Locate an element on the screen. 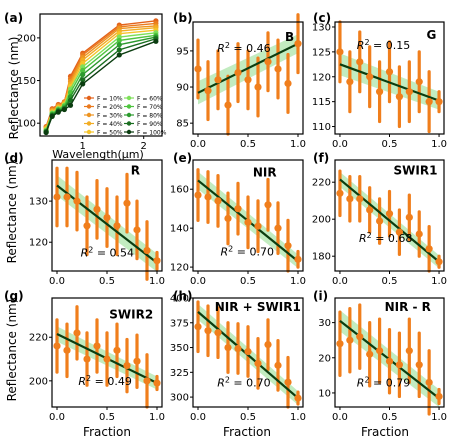 Image resolution: width=474 pixels, height=440 pixels. panel-letter: (d) is located at coordinates (14, 158).